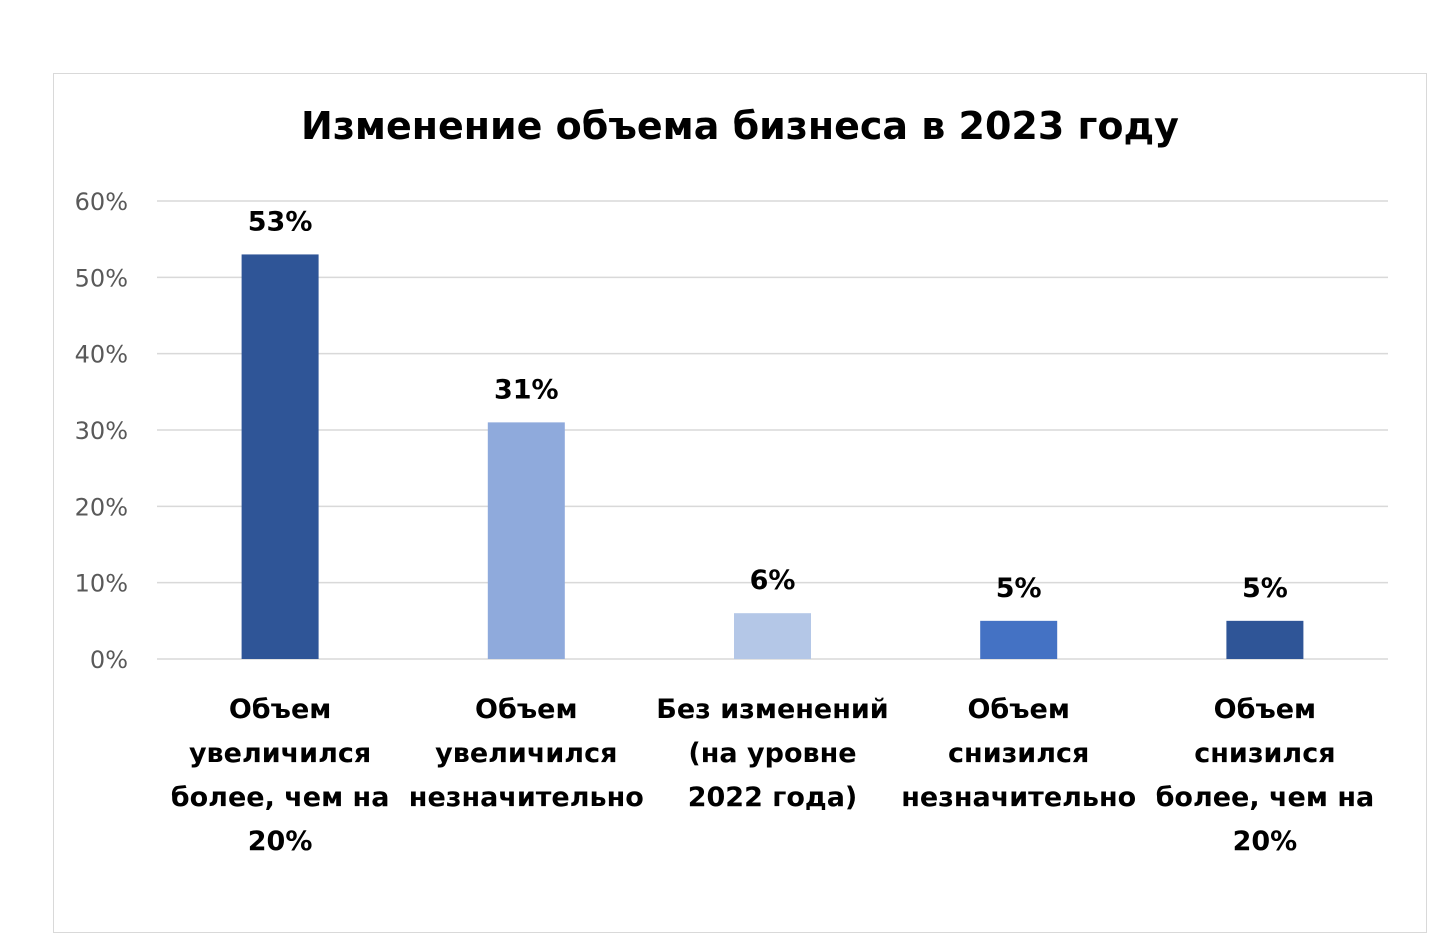 Image resolution: width=1440 pixels, height=933 pixels. Describe the element at coordinates (101, 584) in the screenshot. I see `y-tick-label: 10%` at that location.